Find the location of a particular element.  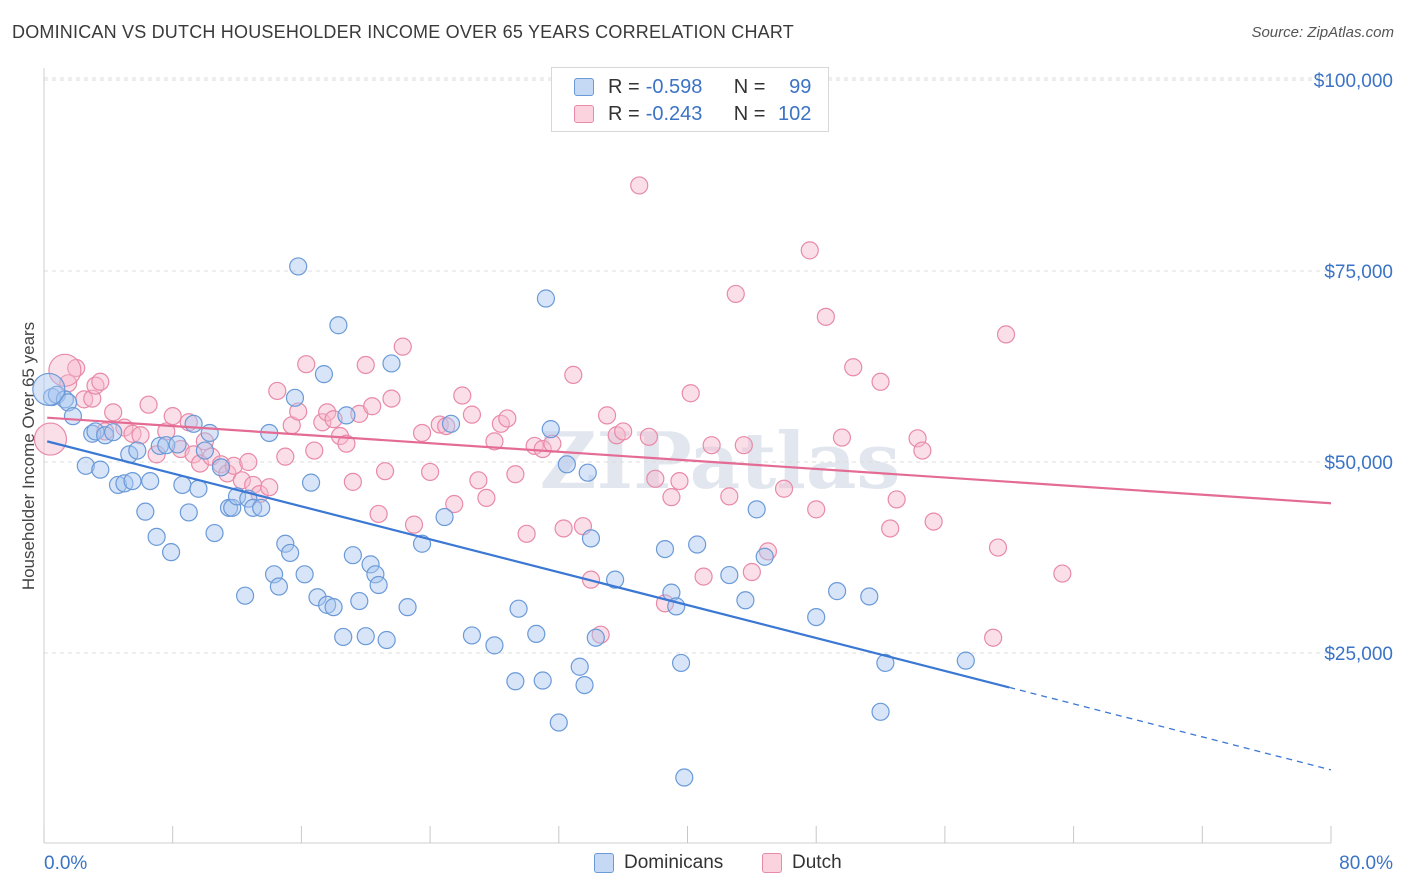

y-tick-label: $50,000 is located at coordinates (1358, 463).